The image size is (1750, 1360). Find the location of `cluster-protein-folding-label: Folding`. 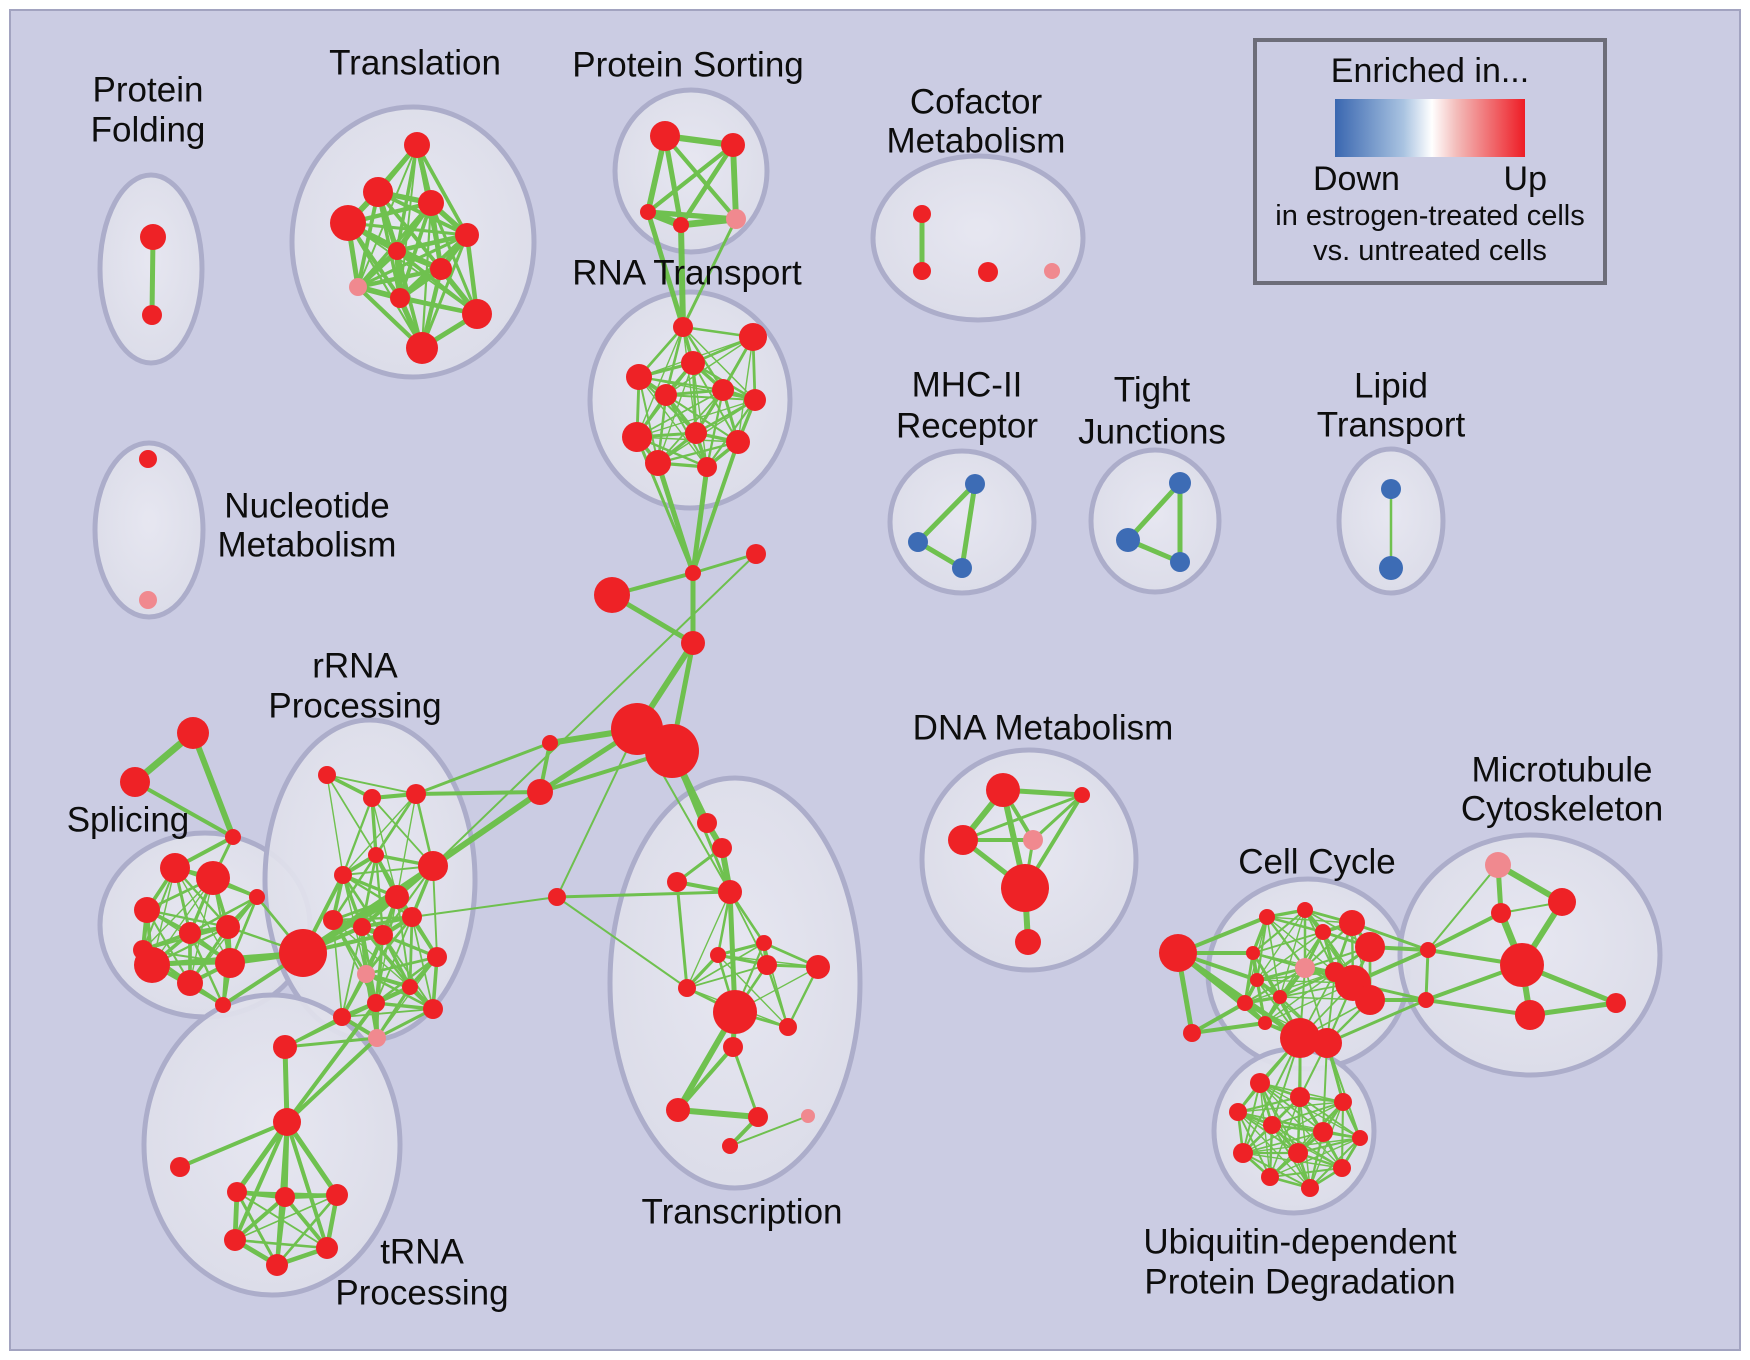

cluster-protein-folding-label: Folding is located at coordinates (148, 130).